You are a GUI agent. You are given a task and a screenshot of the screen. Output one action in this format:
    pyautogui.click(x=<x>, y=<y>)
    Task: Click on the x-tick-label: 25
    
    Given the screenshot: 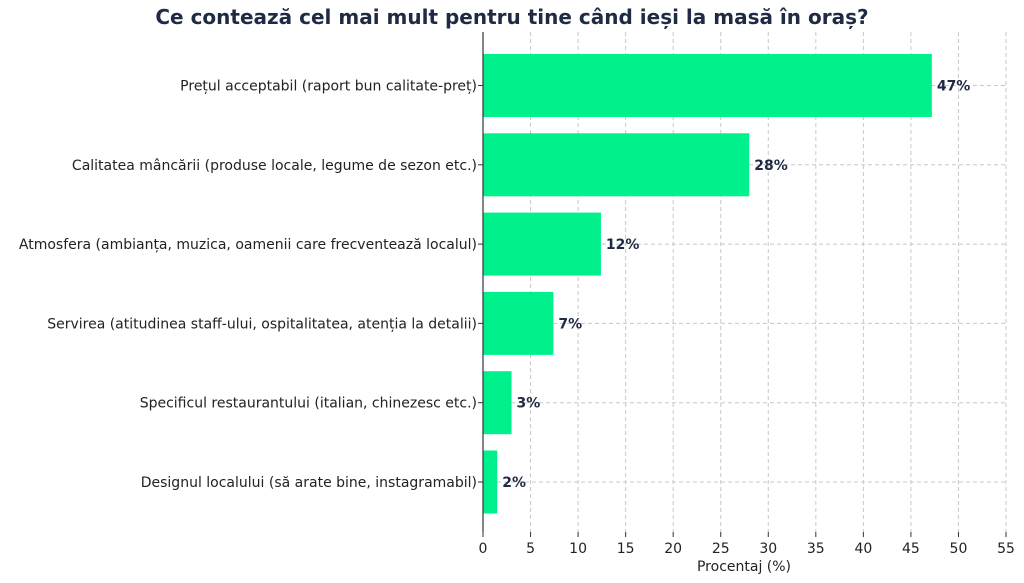 What is the action you would take?
    pyautogui.click(x=721, y=549)
    